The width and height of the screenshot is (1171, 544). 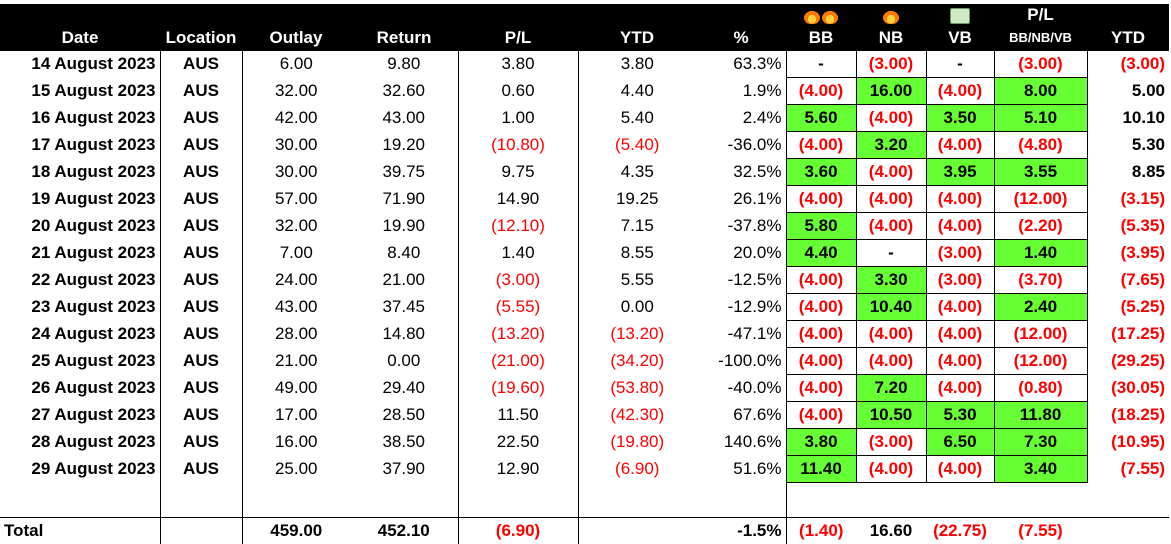 What do you see at coordinates (80, 199) in the screenshot?
I see `cell-date: 19 August 2023` at bounding box center [80, 199].